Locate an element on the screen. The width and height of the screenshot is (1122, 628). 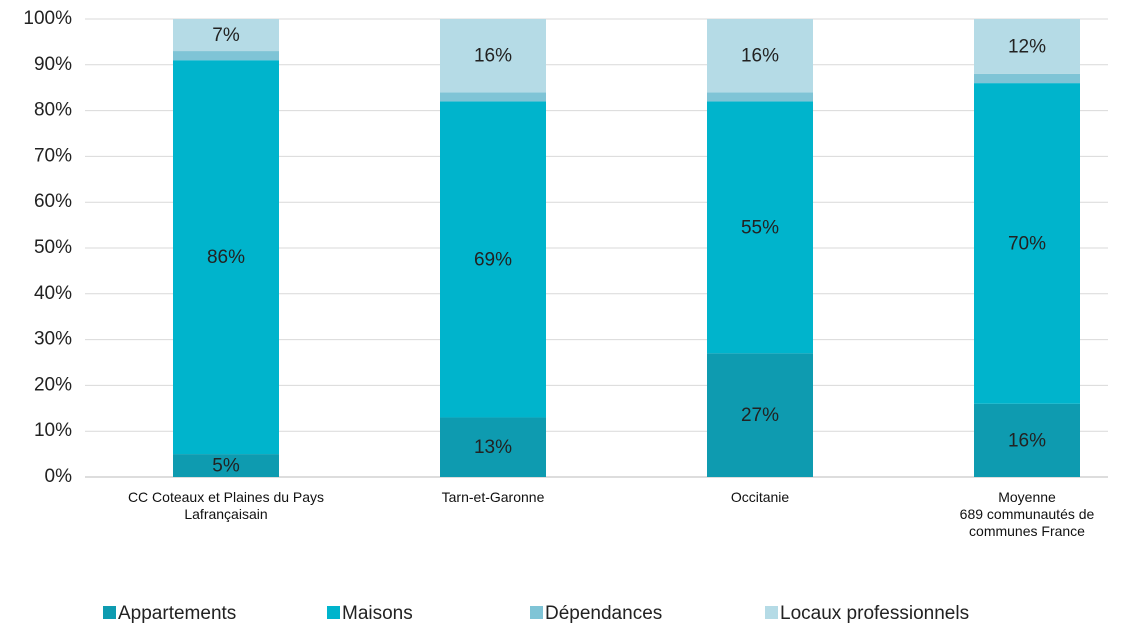
data-label: 70% is located at coordinates (1027, 243).